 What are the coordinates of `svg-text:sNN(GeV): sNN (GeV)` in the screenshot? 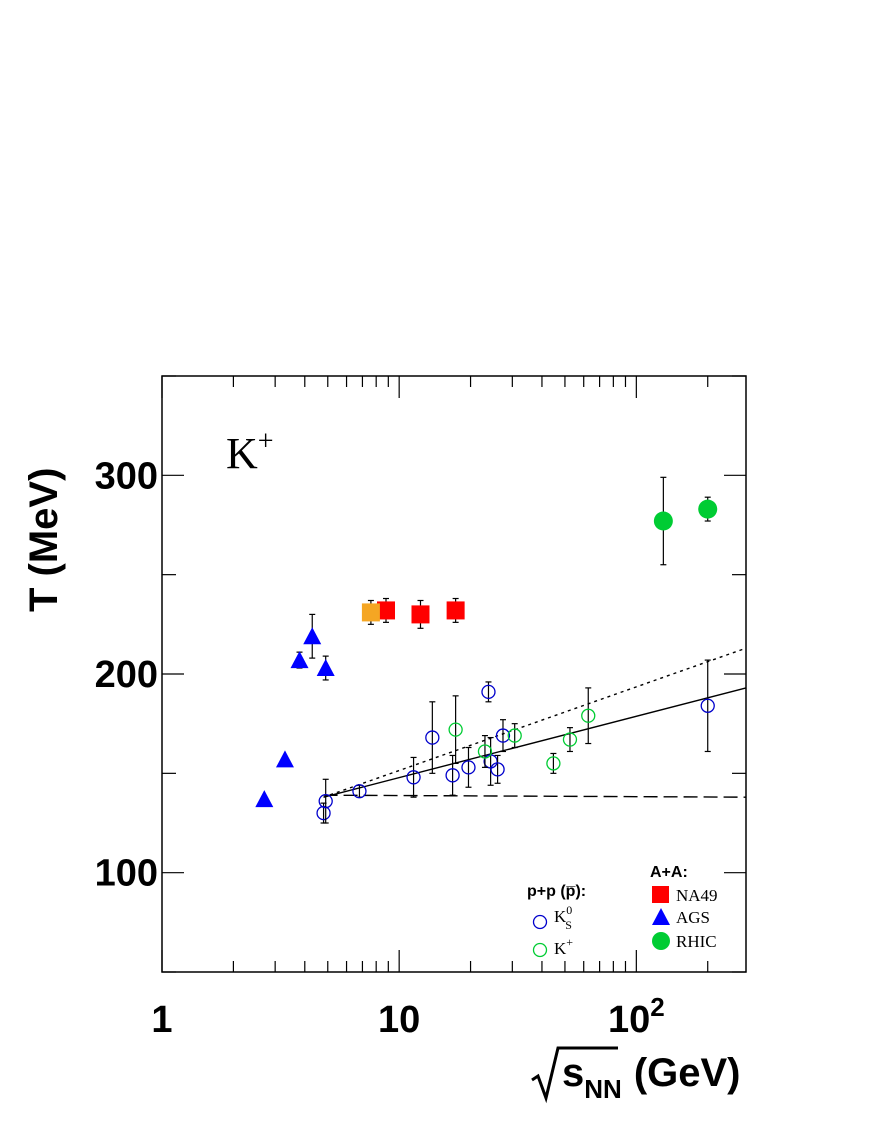 It's located at (651, 1077).